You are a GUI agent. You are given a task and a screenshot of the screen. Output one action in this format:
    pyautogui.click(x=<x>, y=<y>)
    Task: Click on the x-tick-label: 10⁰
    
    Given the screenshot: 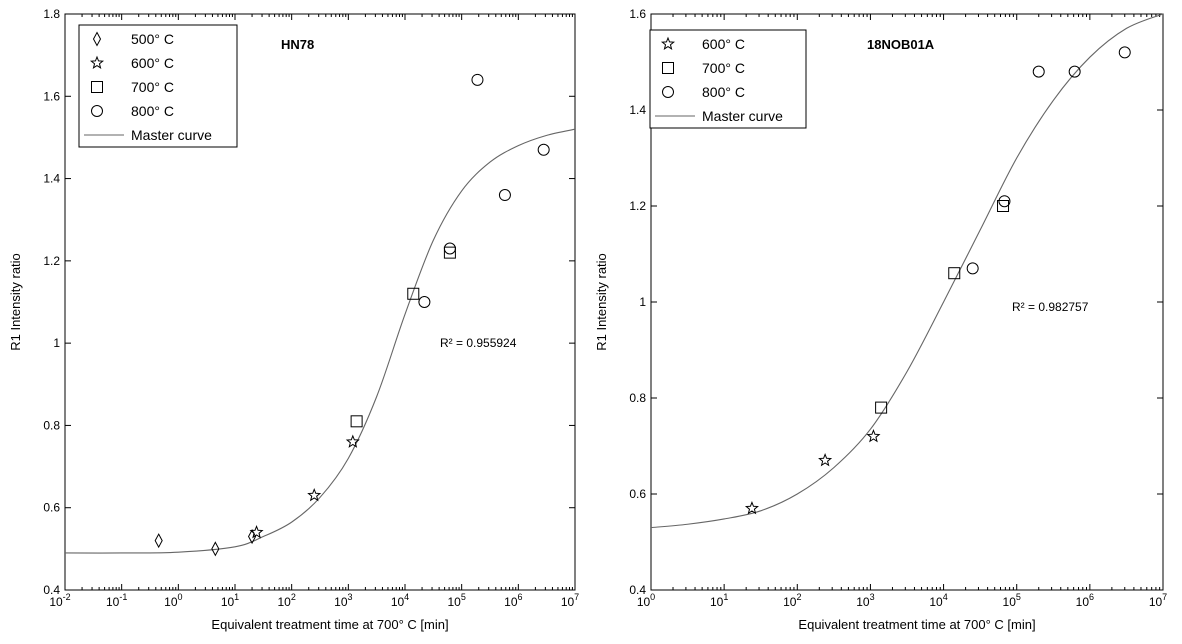 What is the action you would take?
    pyautogui.click(x=173, y=600)
    